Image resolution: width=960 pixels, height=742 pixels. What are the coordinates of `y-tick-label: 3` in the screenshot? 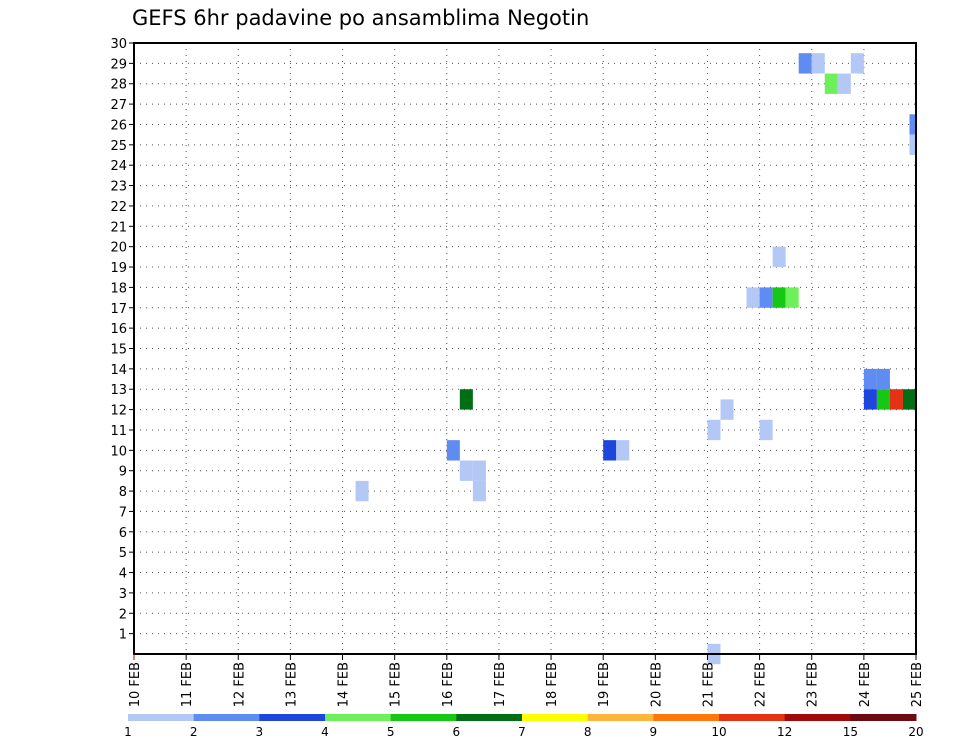 It's located at (123, 594).